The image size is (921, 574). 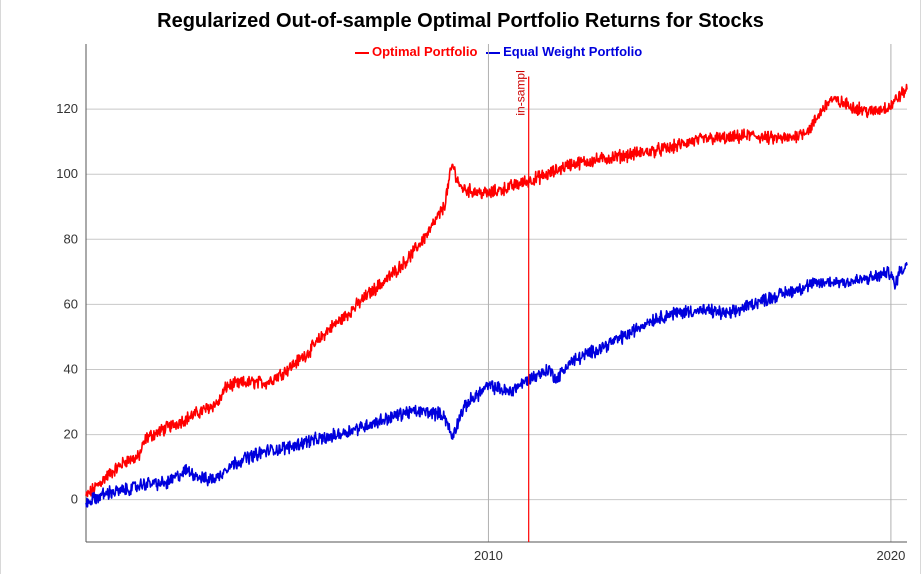 I want to click on y-tick-label: 40, so click(x=71, y=368).